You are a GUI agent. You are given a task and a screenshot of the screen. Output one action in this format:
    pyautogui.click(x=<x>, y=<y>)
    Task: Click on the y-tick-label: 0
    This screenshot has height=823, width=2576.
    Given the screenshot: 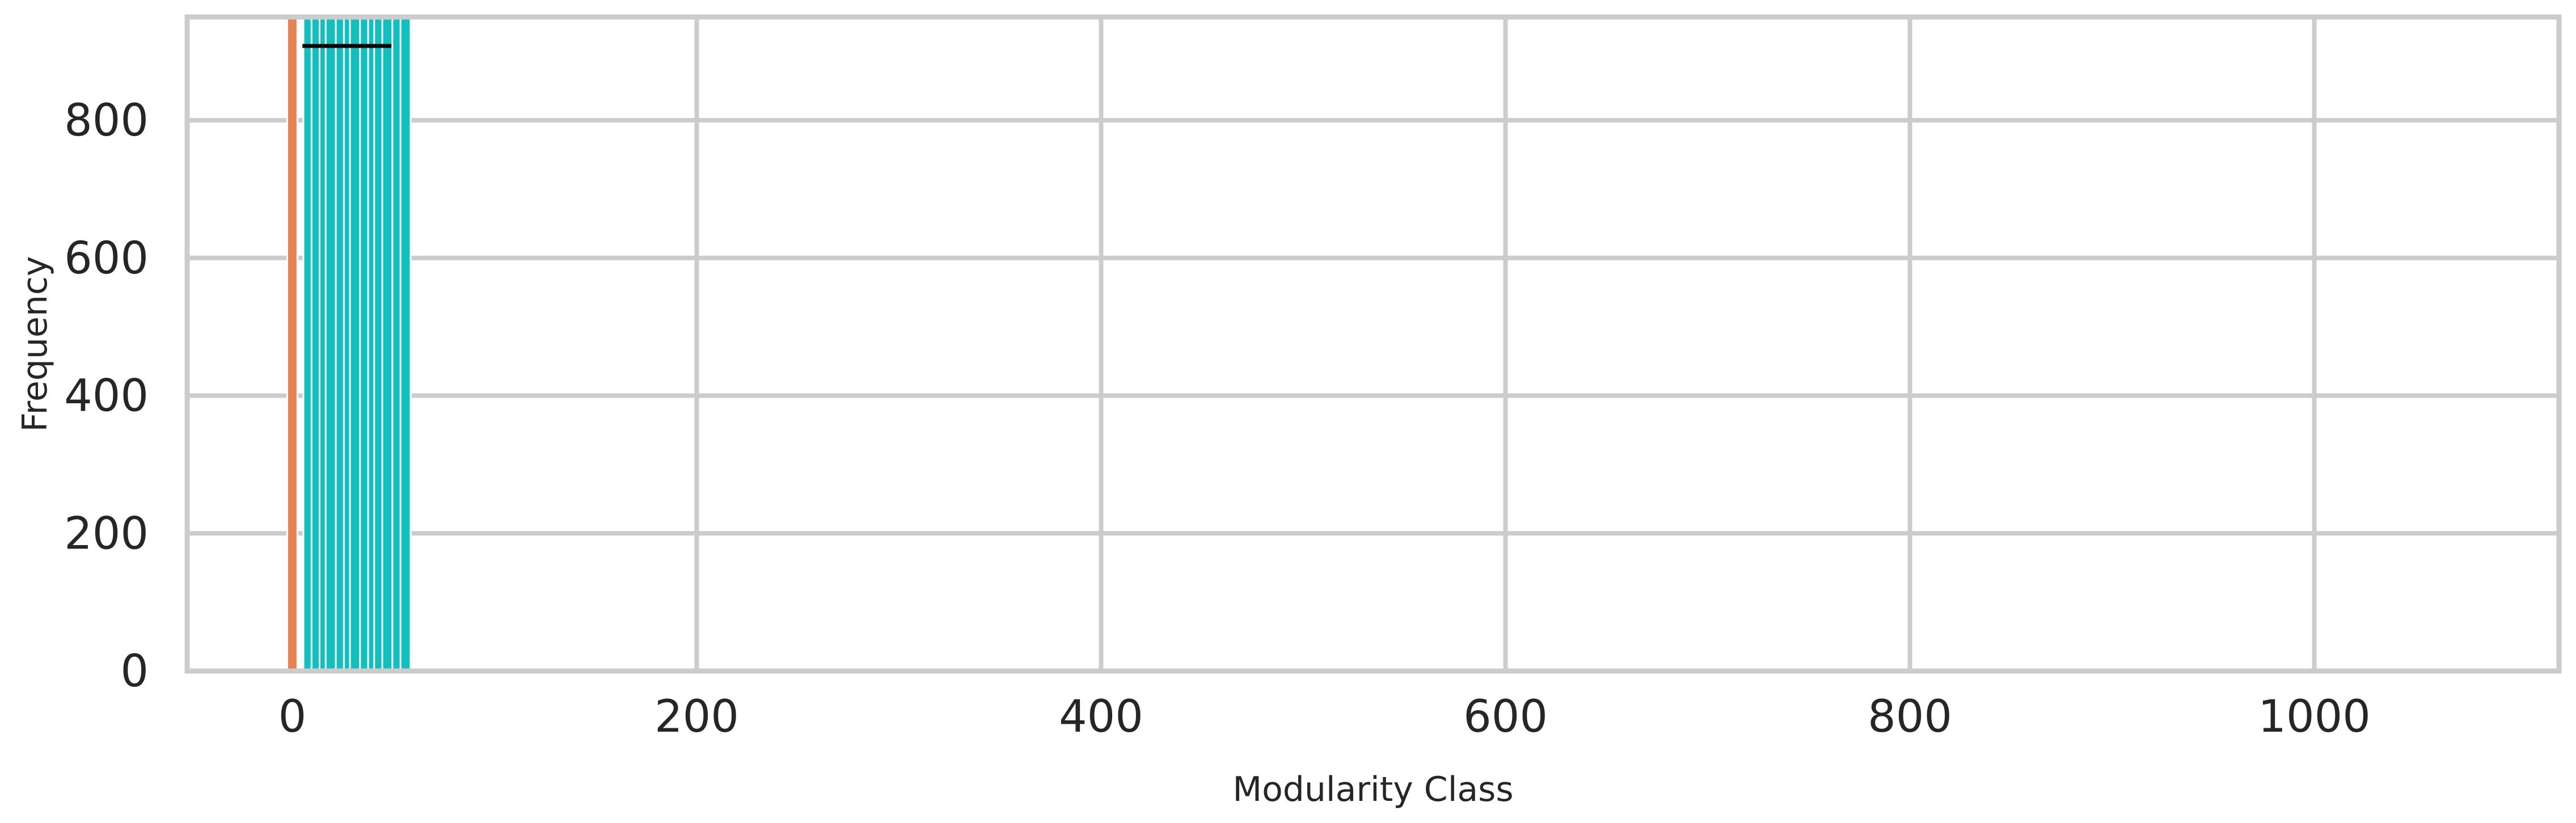 What is the action you would take?
    pyautogui.click(x=134, y=671)
    